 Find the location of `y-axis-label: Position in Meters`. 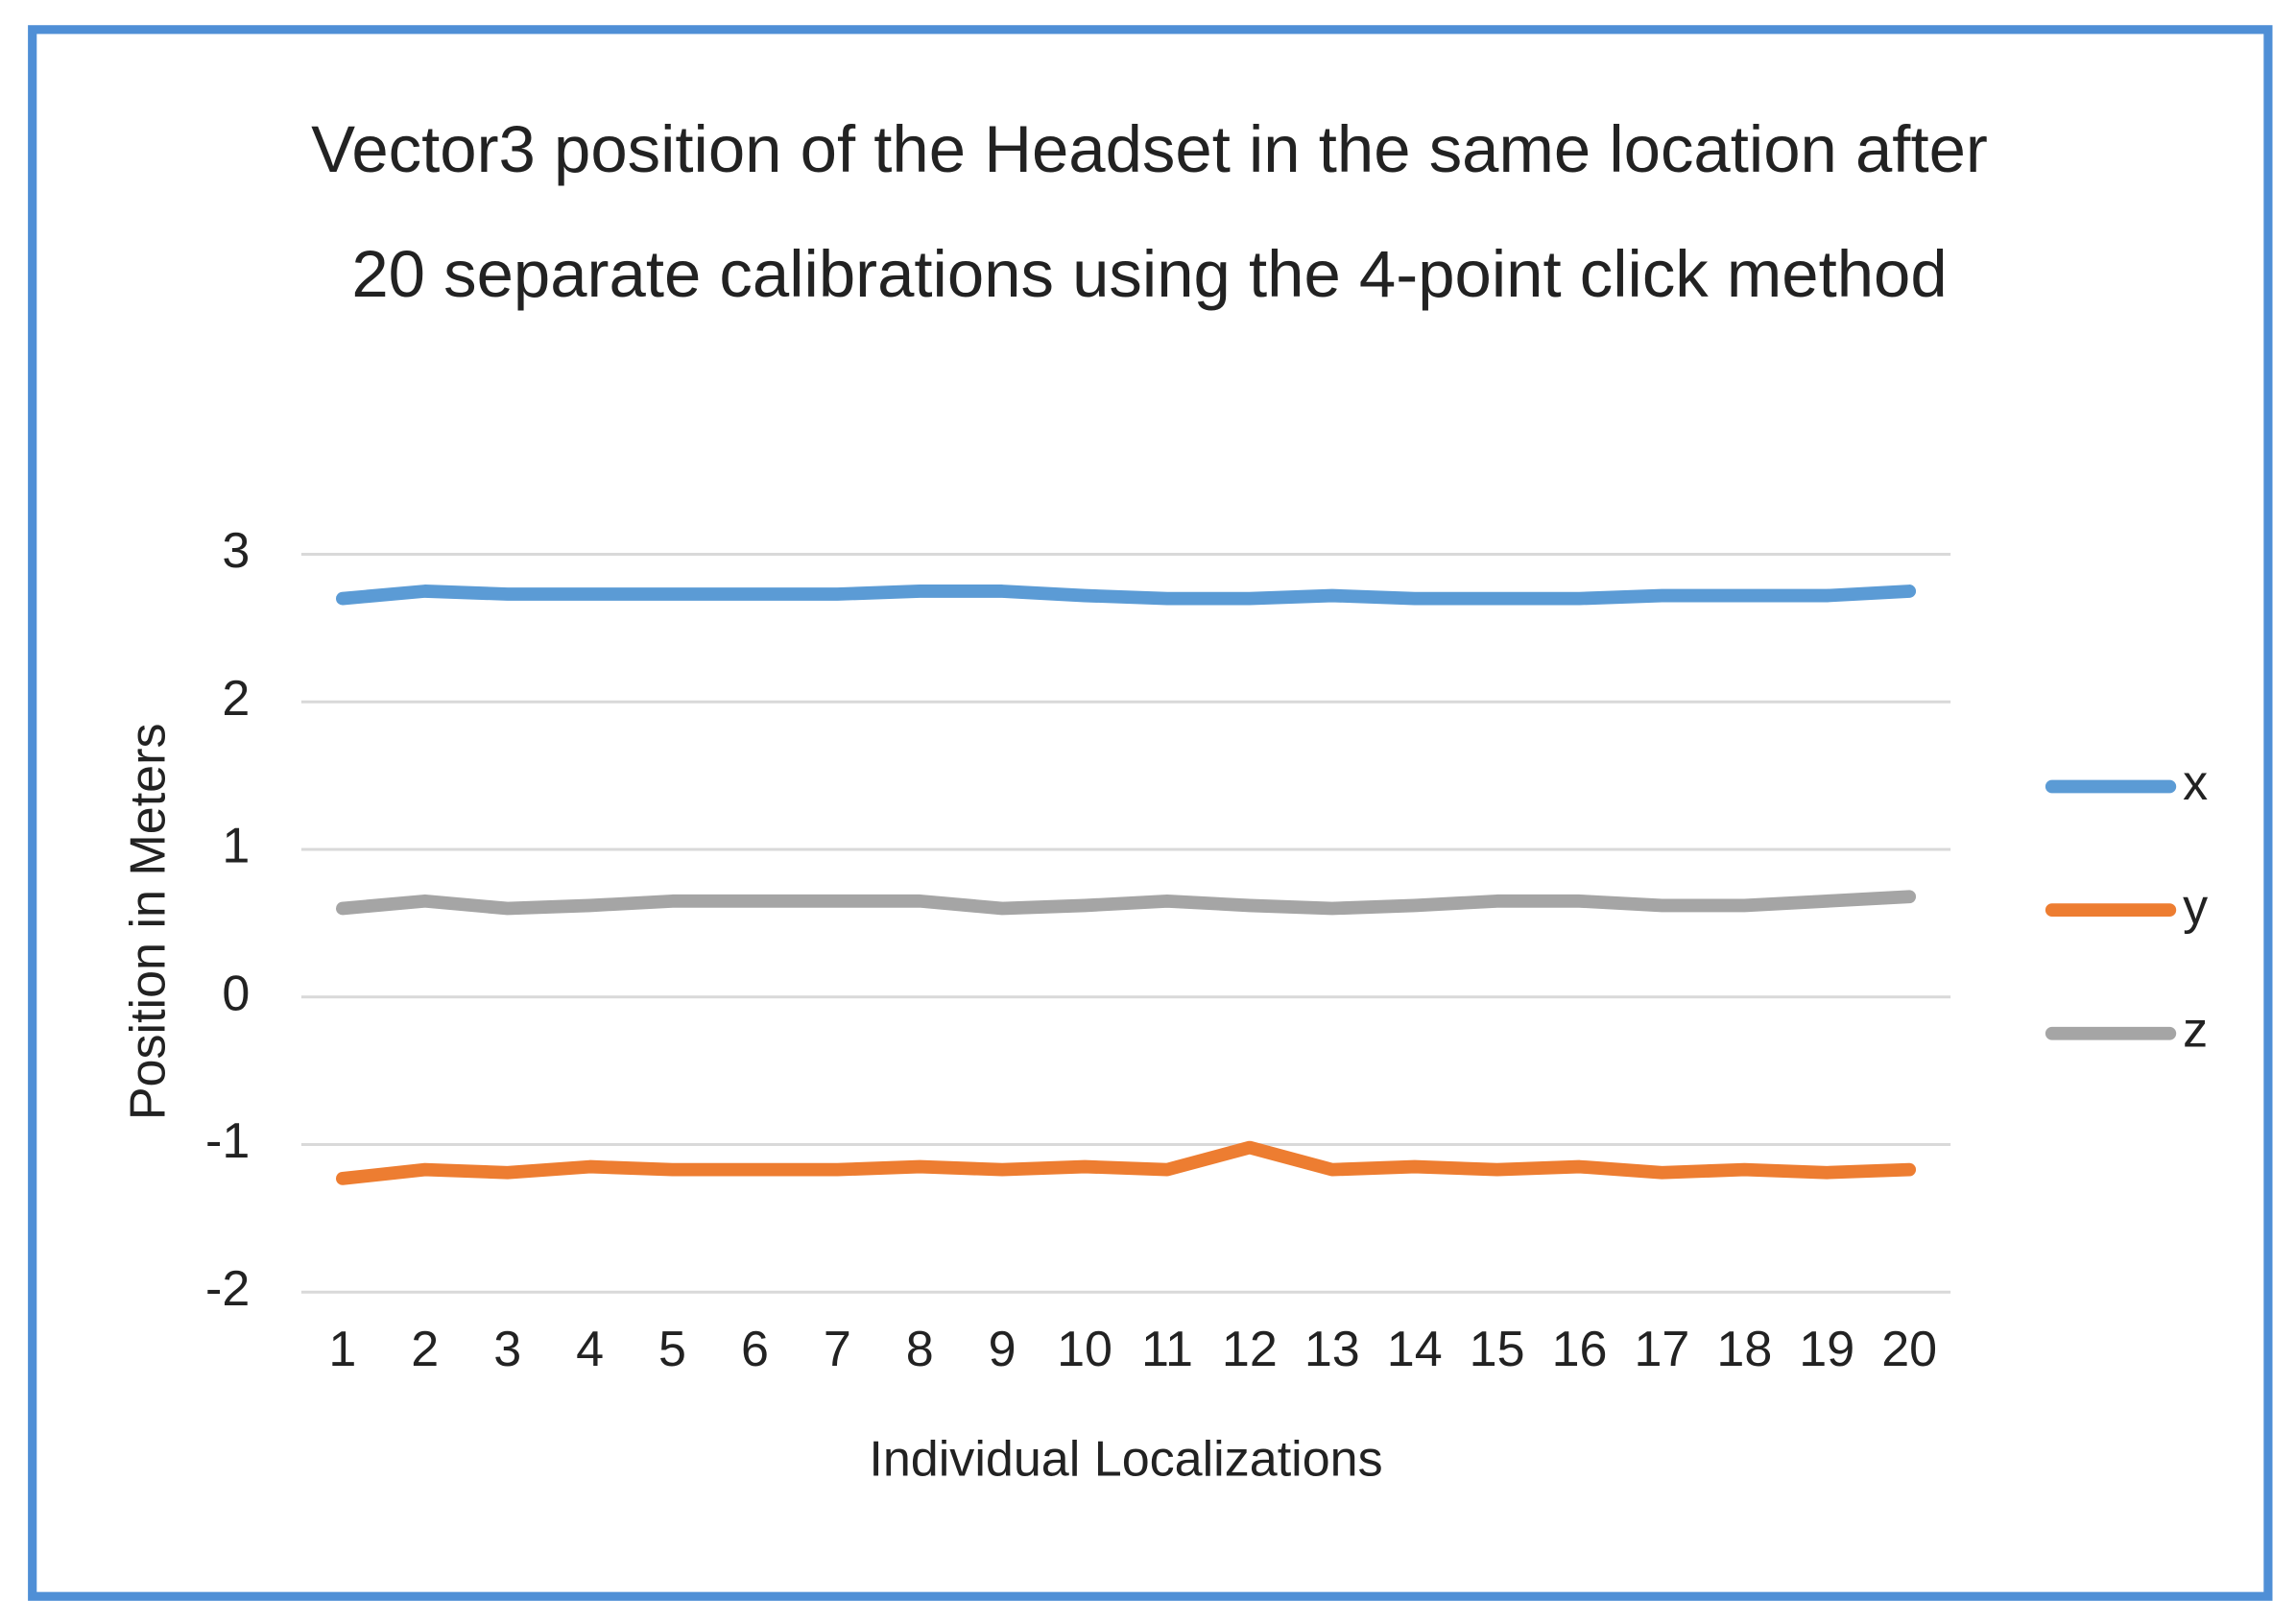

y-axis-label: Position in Meters is located at coordinates (148, 922).